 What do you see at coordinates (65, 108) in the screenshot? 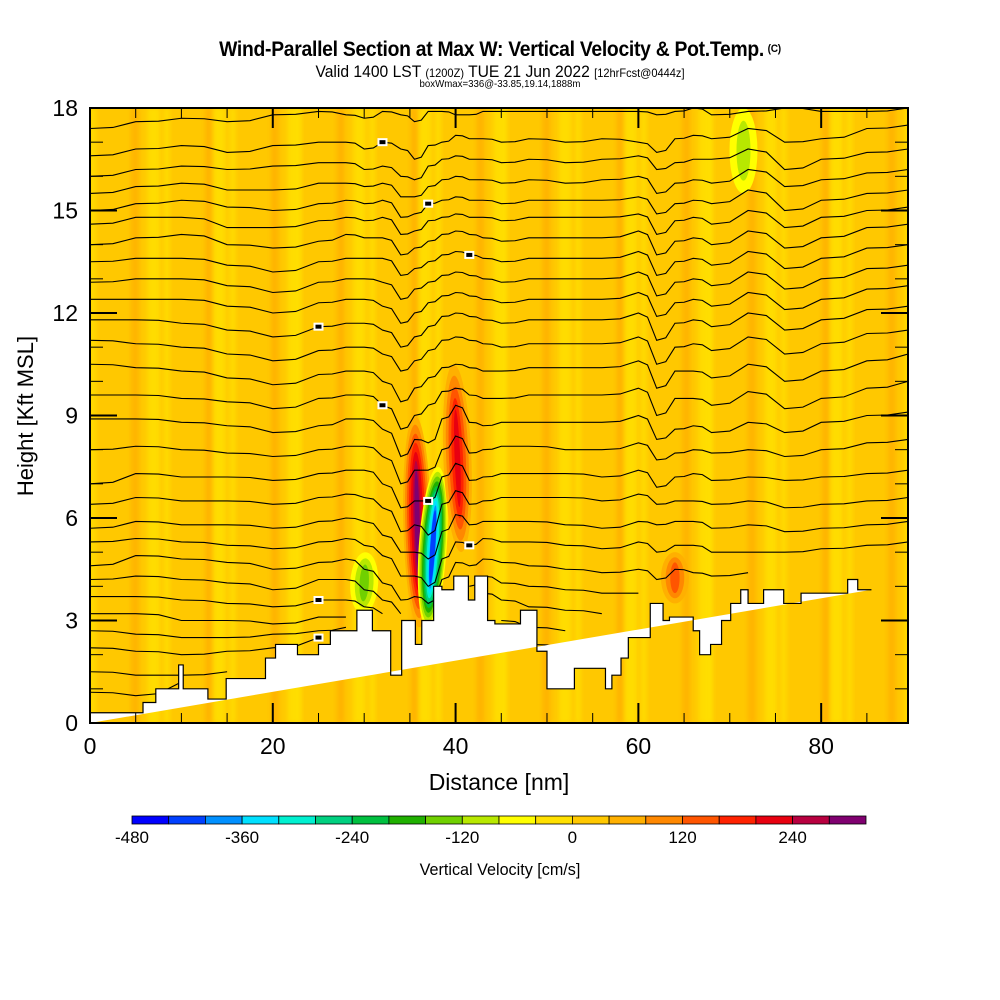
I see `y-tick-label: 18` at bounding box center [65, 108].